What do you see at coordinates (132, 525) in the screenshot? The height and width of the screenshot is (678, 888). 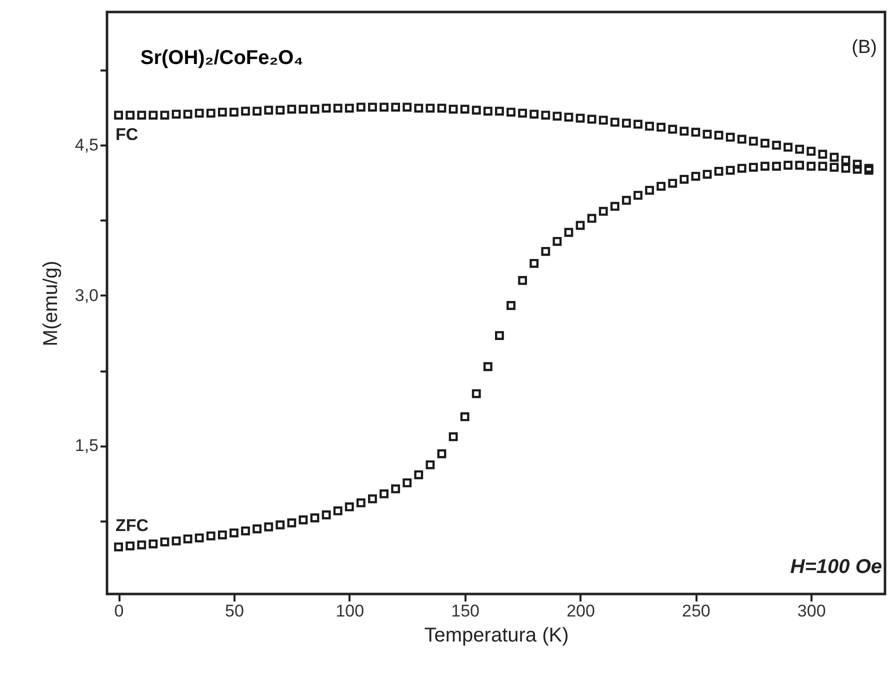 I see `series-label: ZFC` at bounding box center [132, 525].